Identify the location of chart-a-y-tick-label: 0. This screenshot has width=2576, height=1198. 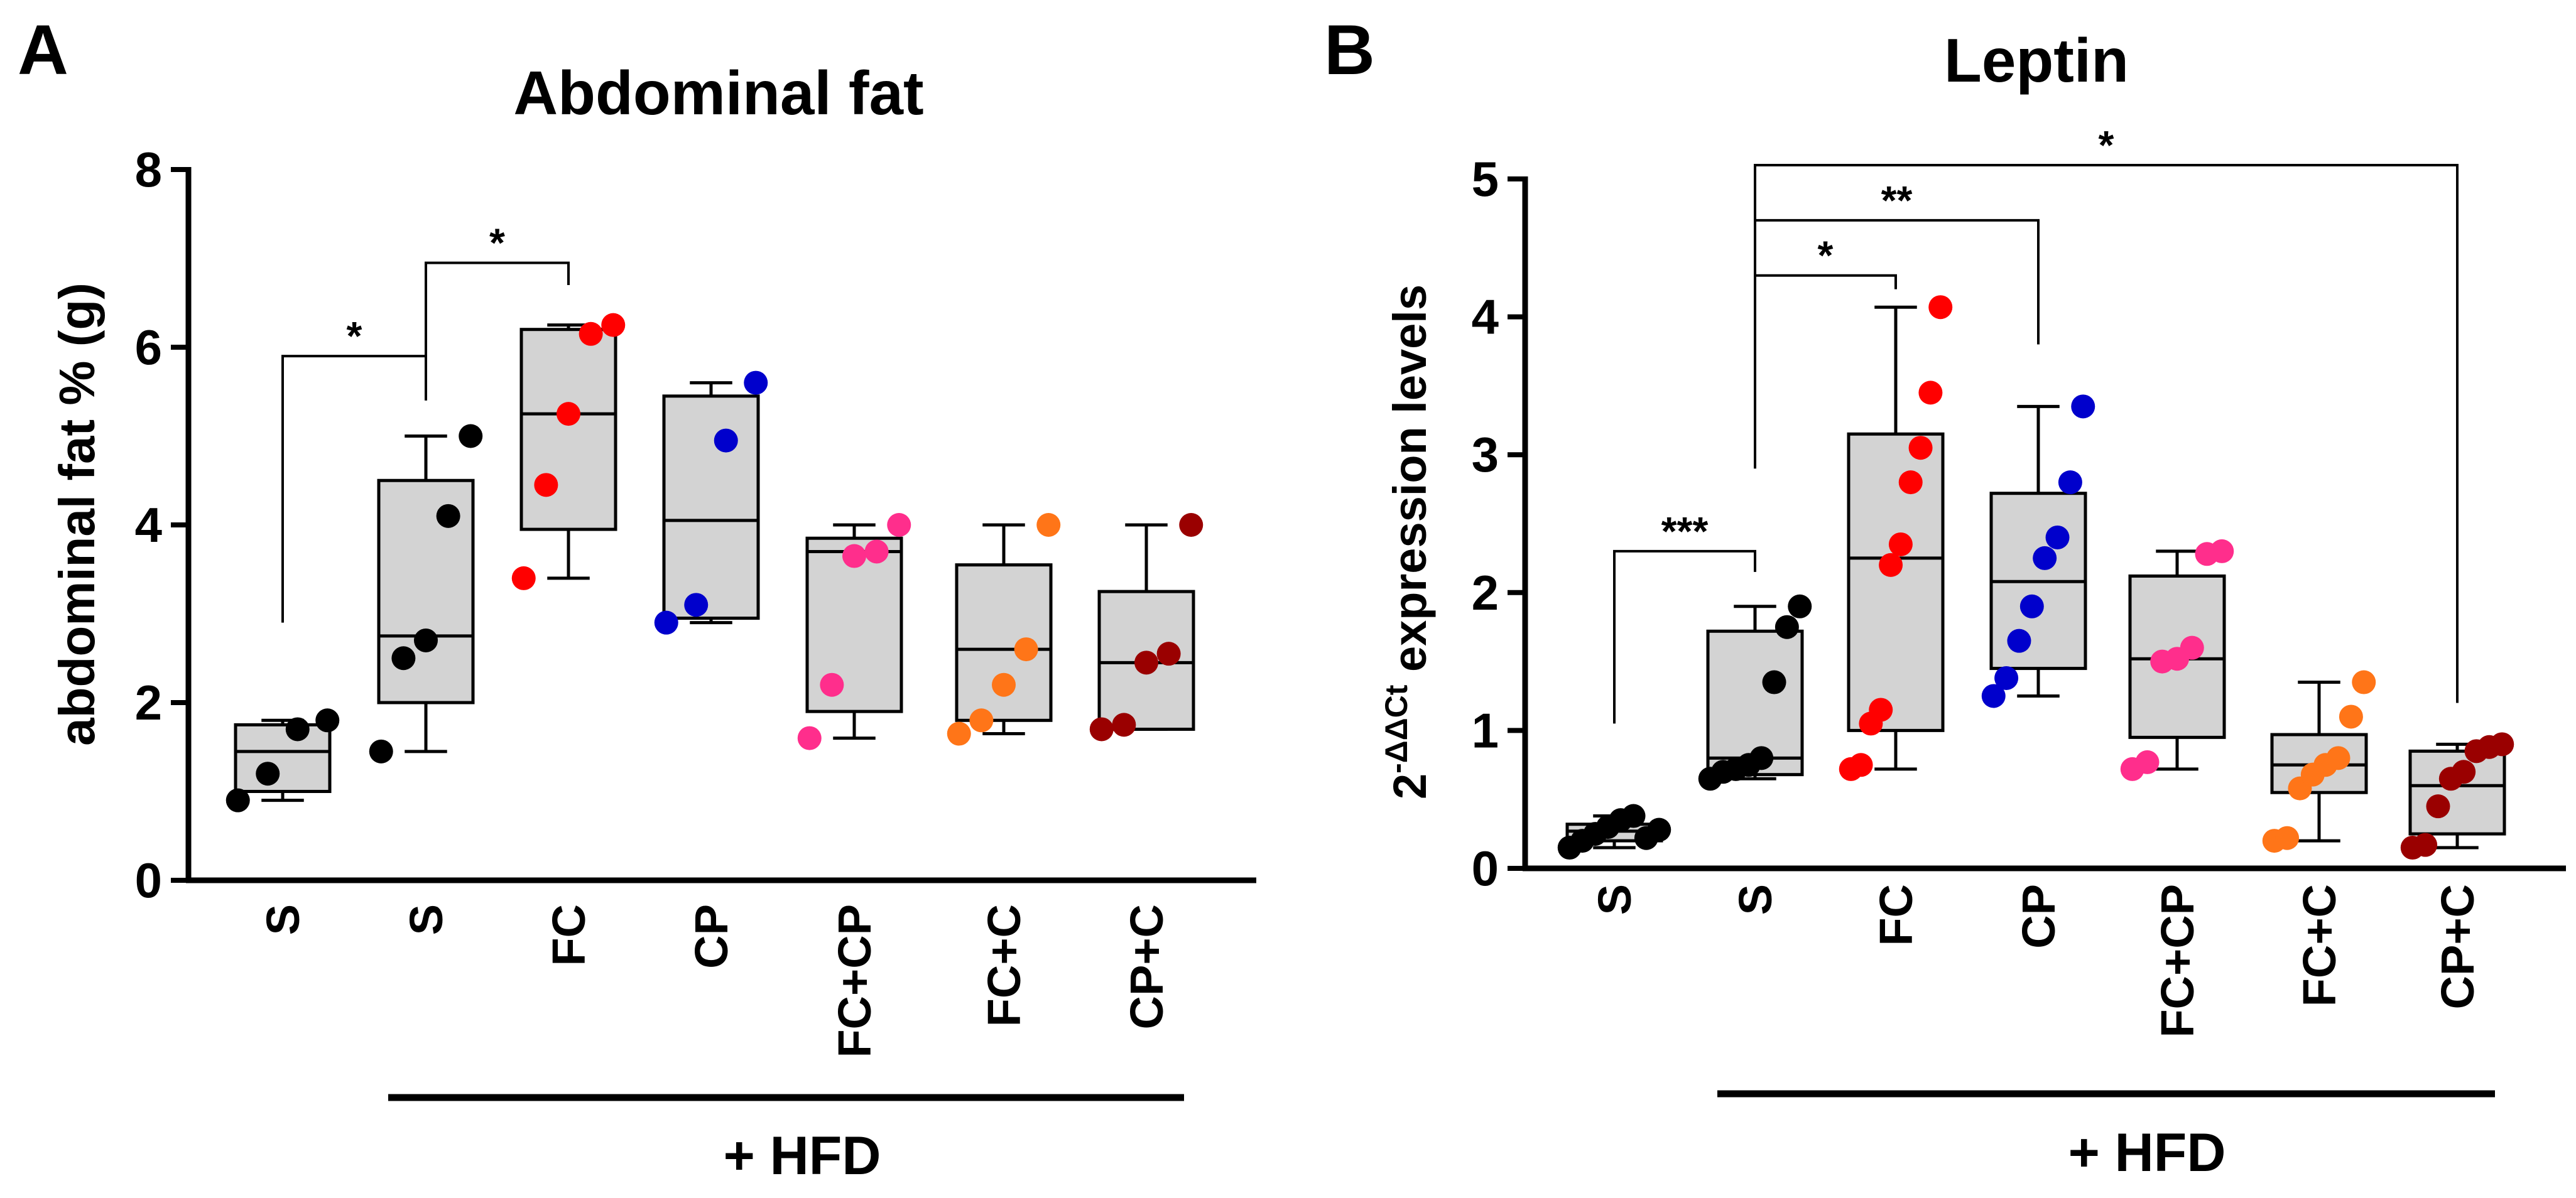
(148, 880).